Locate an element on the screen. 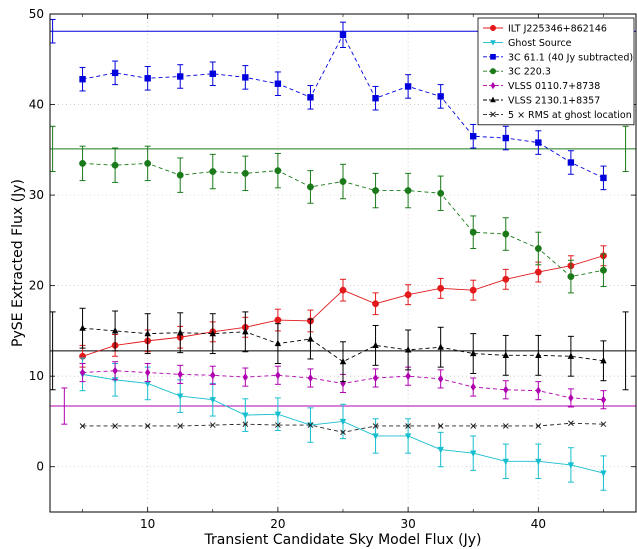  y-tick-label: 30 is located at coordinates (36, 195).